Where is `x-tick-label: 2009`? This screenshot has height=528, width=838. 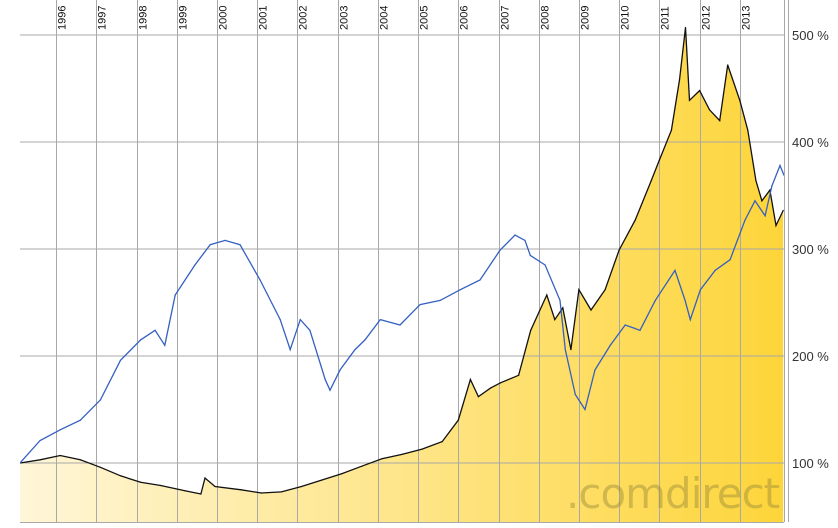
x-tick-label: 2009 is located at coordinates (586, 18).